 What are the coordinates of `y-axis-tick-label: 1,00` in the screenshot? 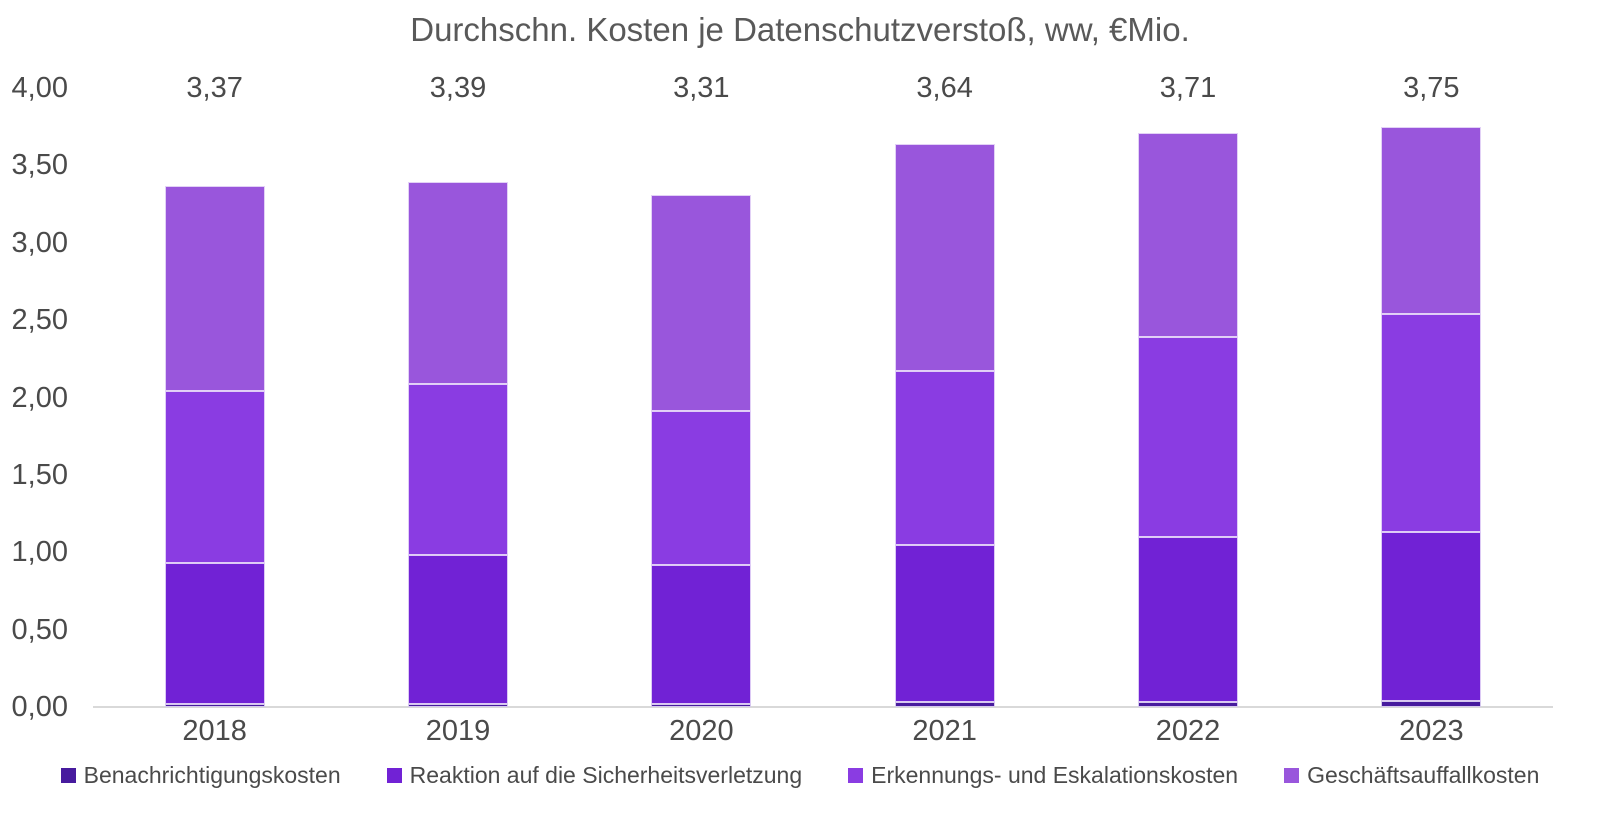 It's located at (39, 552).